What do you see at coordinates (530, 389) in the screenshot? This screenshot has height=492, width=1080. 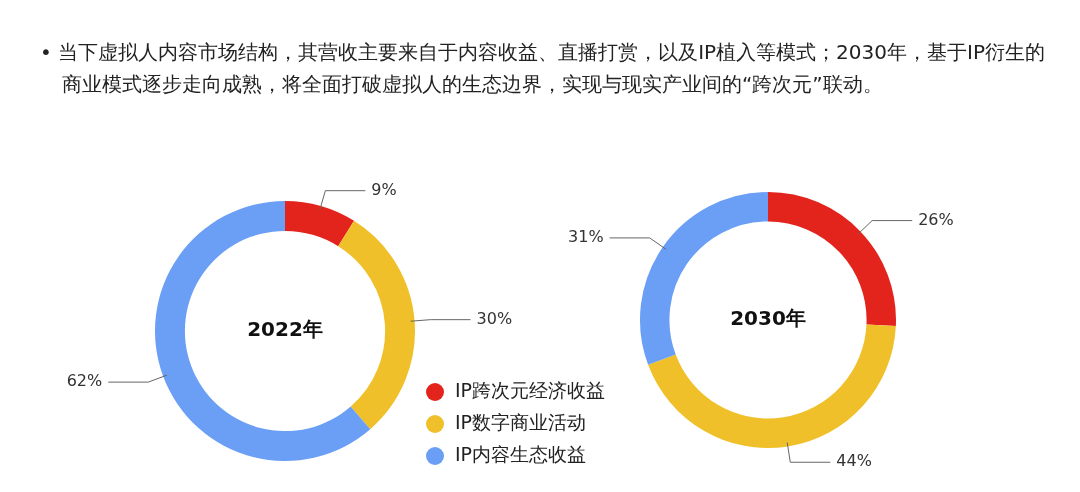 I see `legend-label: IP跨次元经济收益` at bounding box center [530, 389].